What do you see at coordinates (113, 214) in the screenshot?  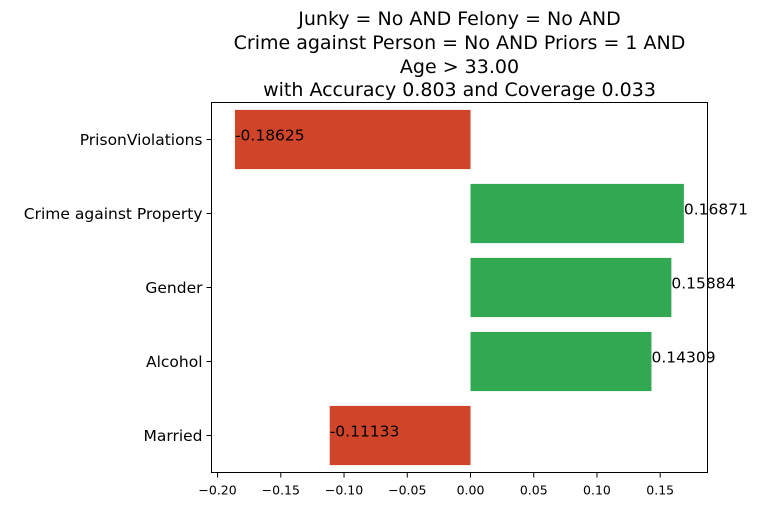 I see `category-label: Crime against Property` at bounding box center [113, 214].